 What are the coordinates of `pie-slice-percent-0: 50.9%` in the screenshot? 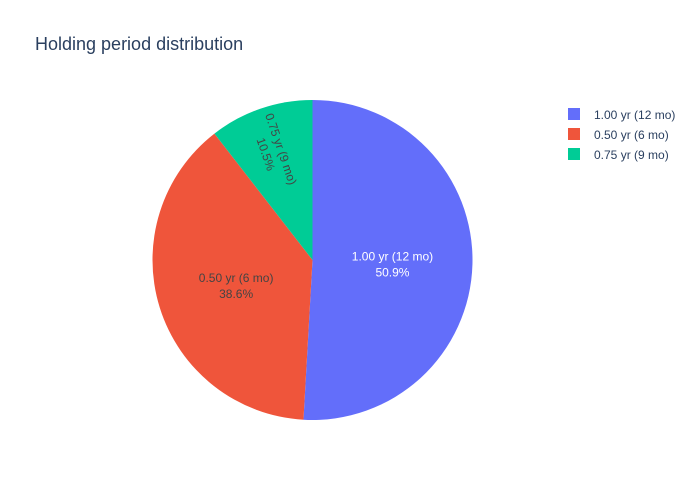 It's located at (392, 272).